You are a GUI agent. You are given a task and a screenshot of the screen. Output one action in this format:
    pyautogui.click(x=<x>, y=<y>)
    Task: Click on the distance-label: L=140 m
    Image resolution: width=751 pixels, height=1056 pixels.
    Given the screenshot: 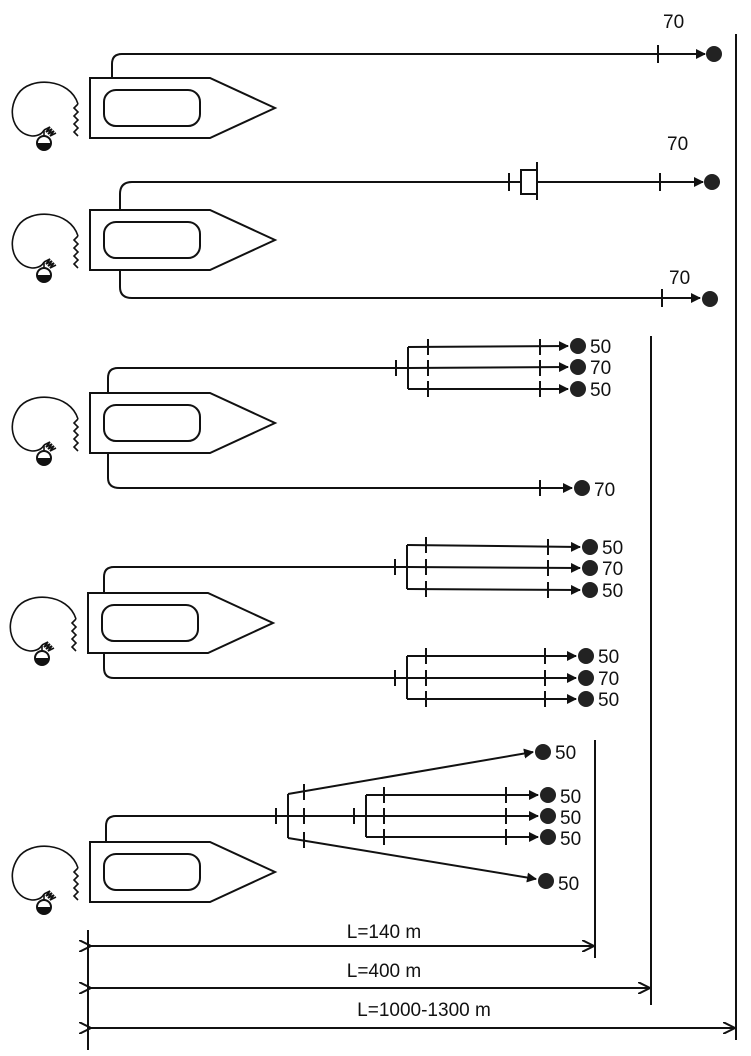 What is the action you would take?
    pyautogui.click(x=384, y=932)
    